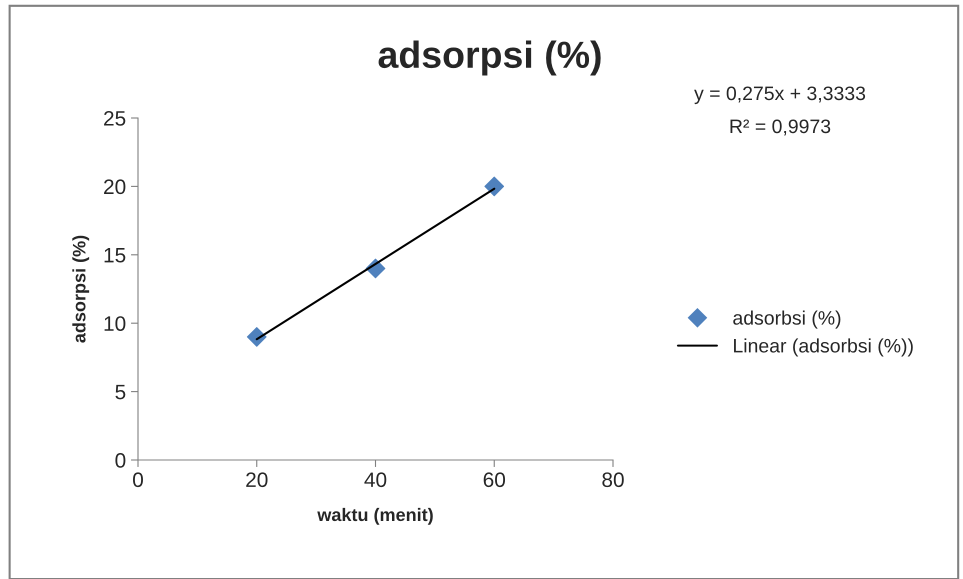 The height and width of the screenshot is (579, 963). What do you see at coordinates (115, 118) in the screenshot?
I see `y-tick-label: 25` at bounding box center [115, 118].